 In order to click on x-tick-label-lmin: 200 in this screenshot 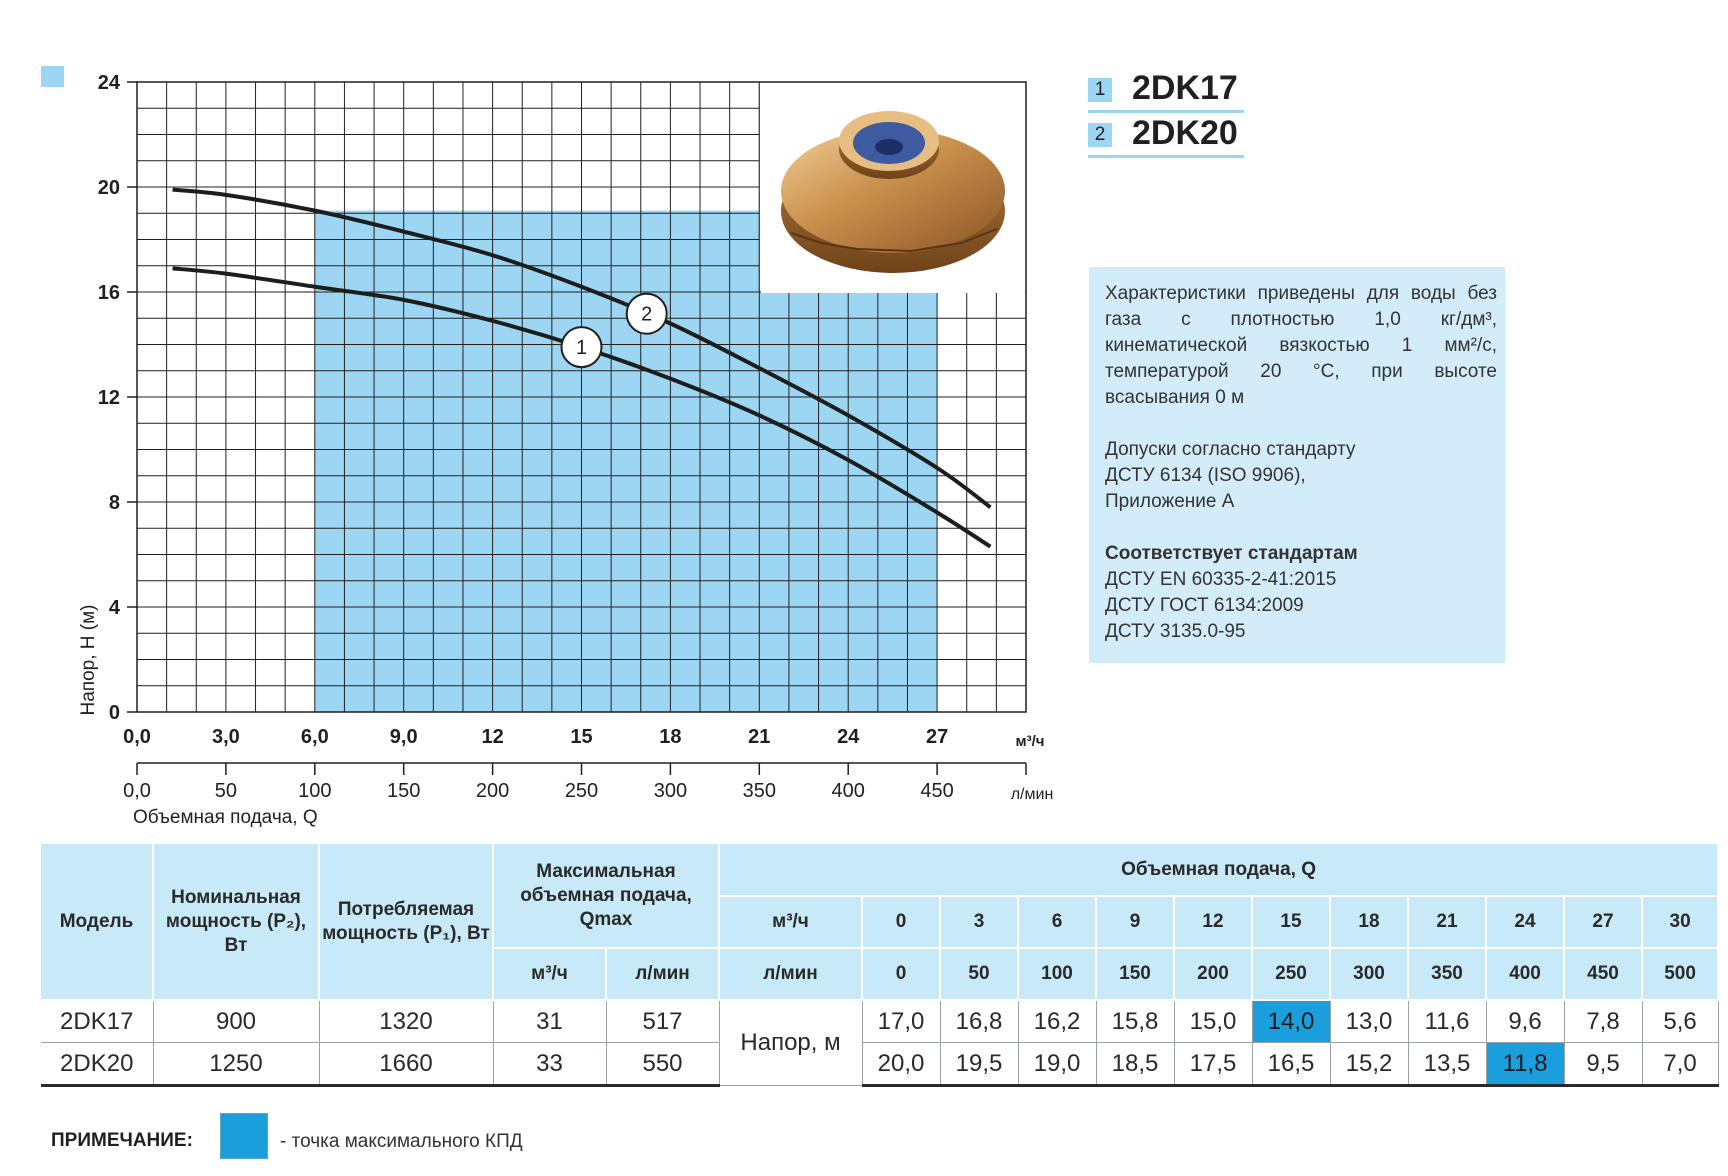, I will do `click(492, 791)`.